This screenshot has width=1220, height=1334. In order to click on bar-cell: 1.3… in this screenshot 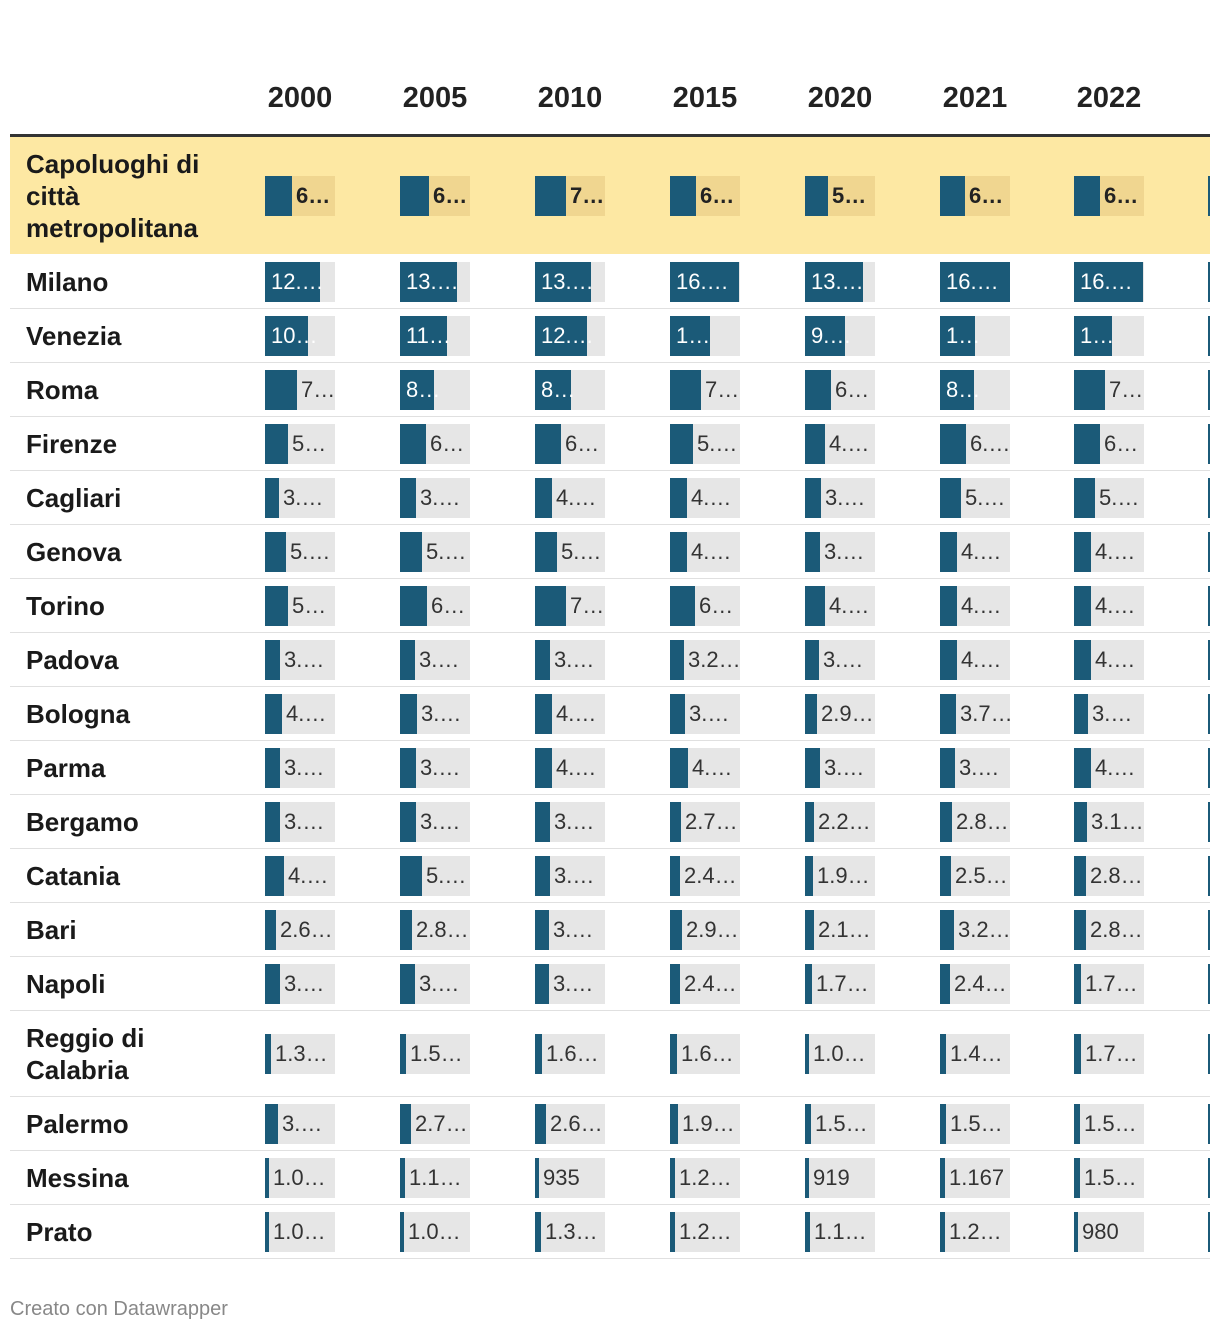, I will do `click(300, 1054)`.